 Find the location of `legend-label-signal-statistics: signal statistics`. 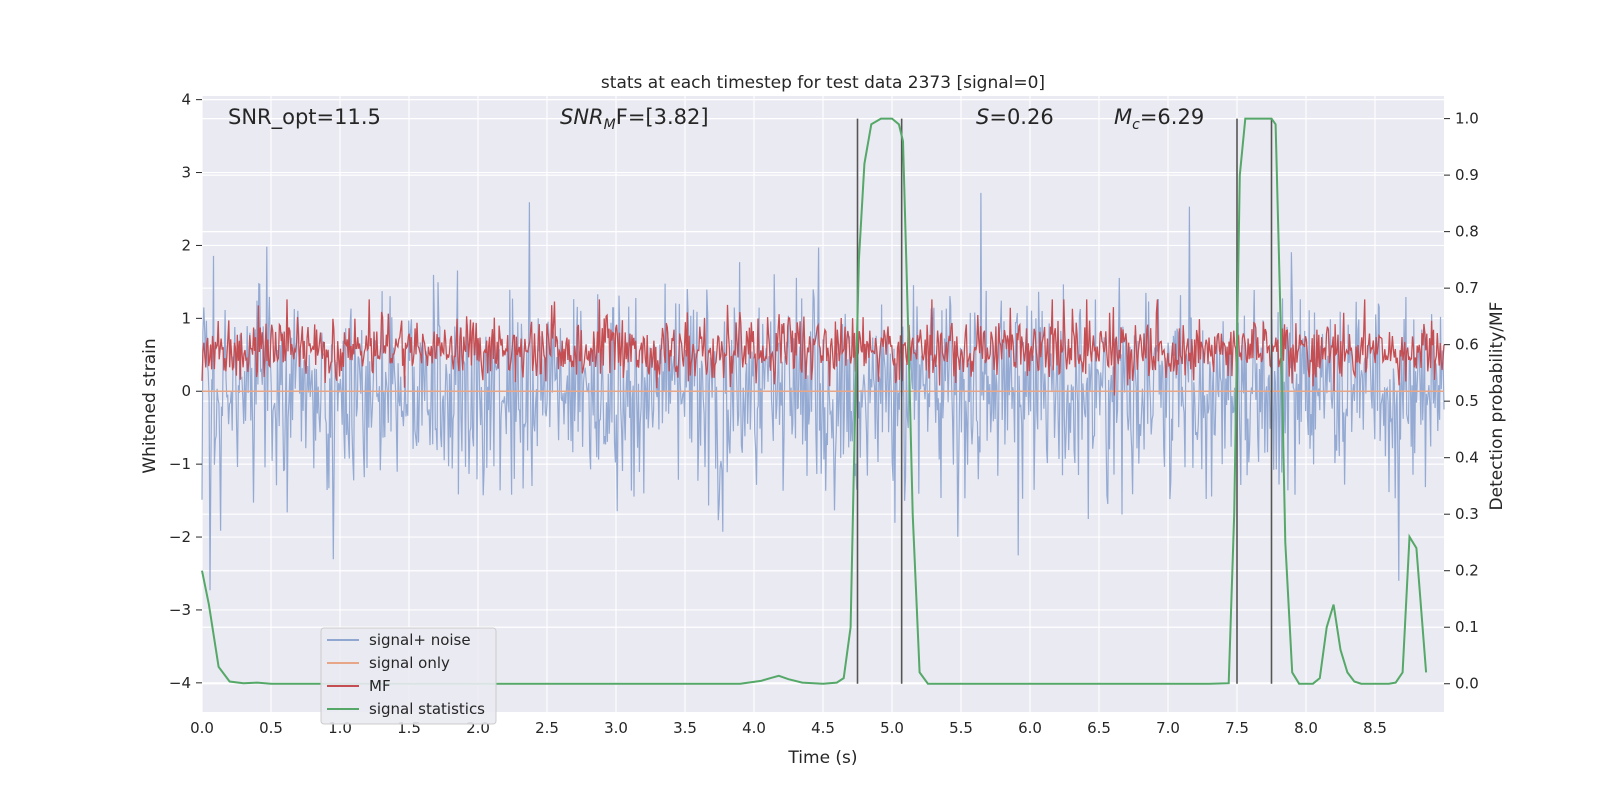

legend-label-signal-statistics: signal statistics is located at coordinates (427, 709).